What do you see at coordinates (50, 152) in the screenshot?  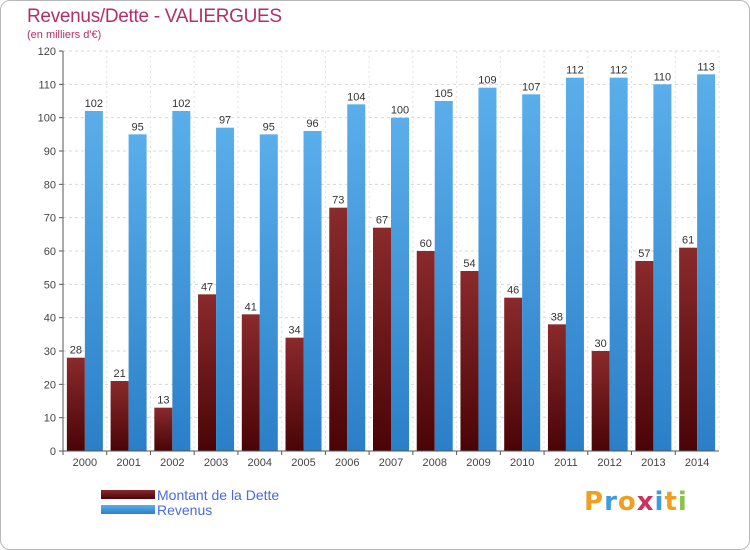 I see `y-tick-label: 90` at bounding box center [50, 152].